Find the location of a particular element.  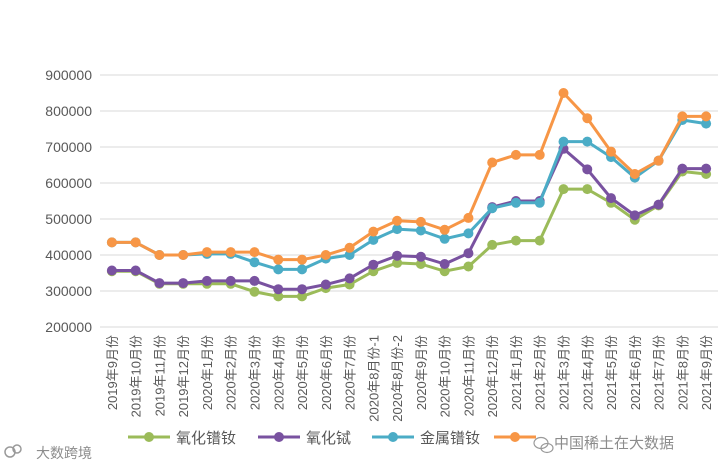

x-tick-label: 2020年11月份 is located at coordinates (468, 375).